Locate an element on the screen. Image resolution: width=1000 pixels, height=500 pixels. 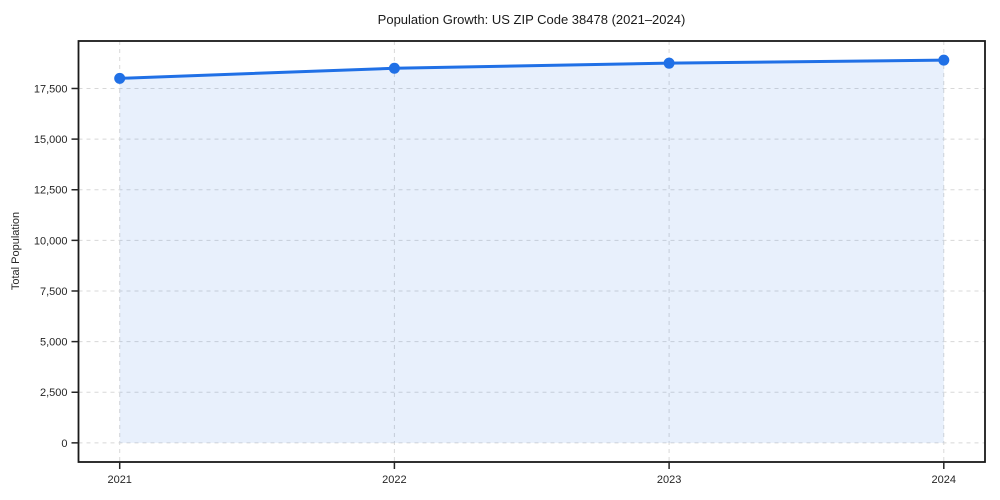
y-tick-label: 2,500 is located at coordinates (54, 393).